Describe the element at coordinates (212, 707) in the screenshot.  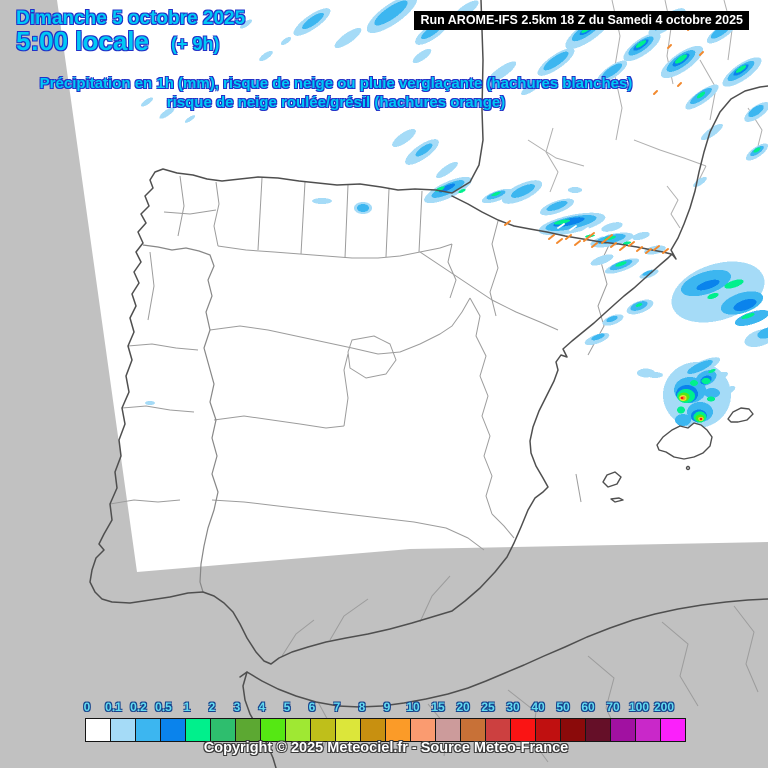
I see `legend-value-label: 2` at that location.